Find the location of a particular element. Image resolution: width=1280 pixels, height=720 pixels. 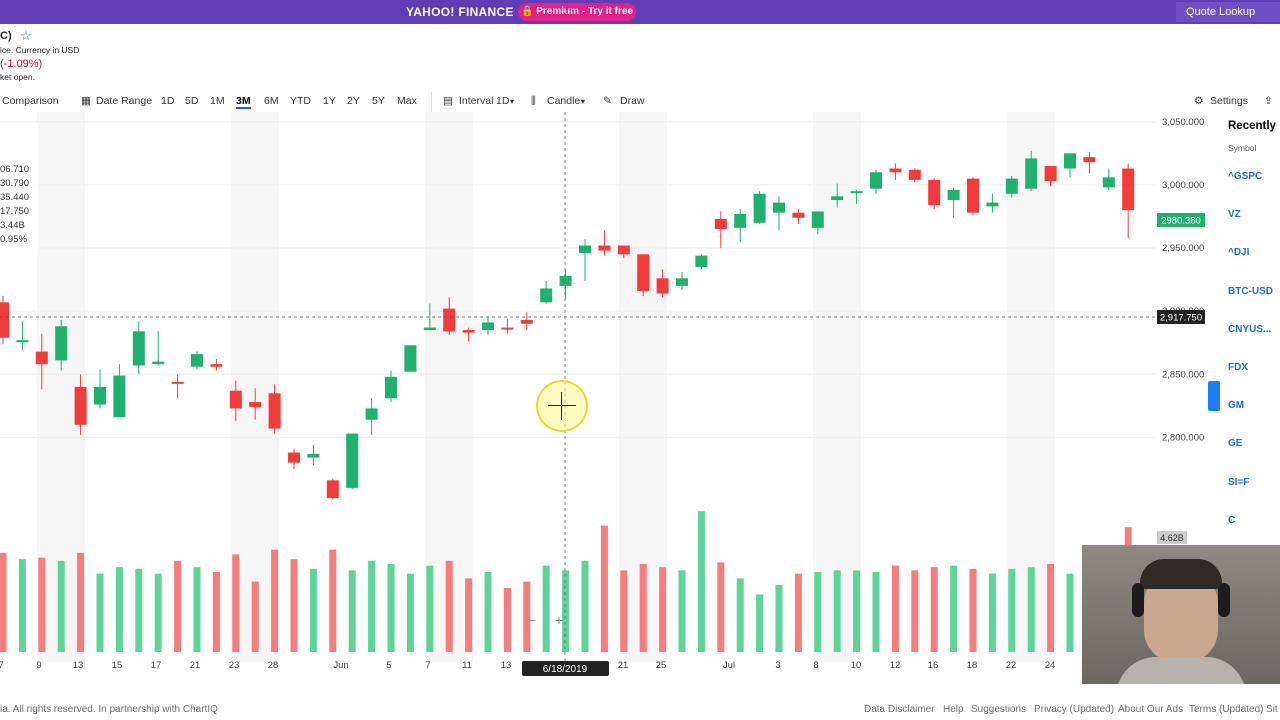

recent-symbol: C is located at coordinates (1232, 520).